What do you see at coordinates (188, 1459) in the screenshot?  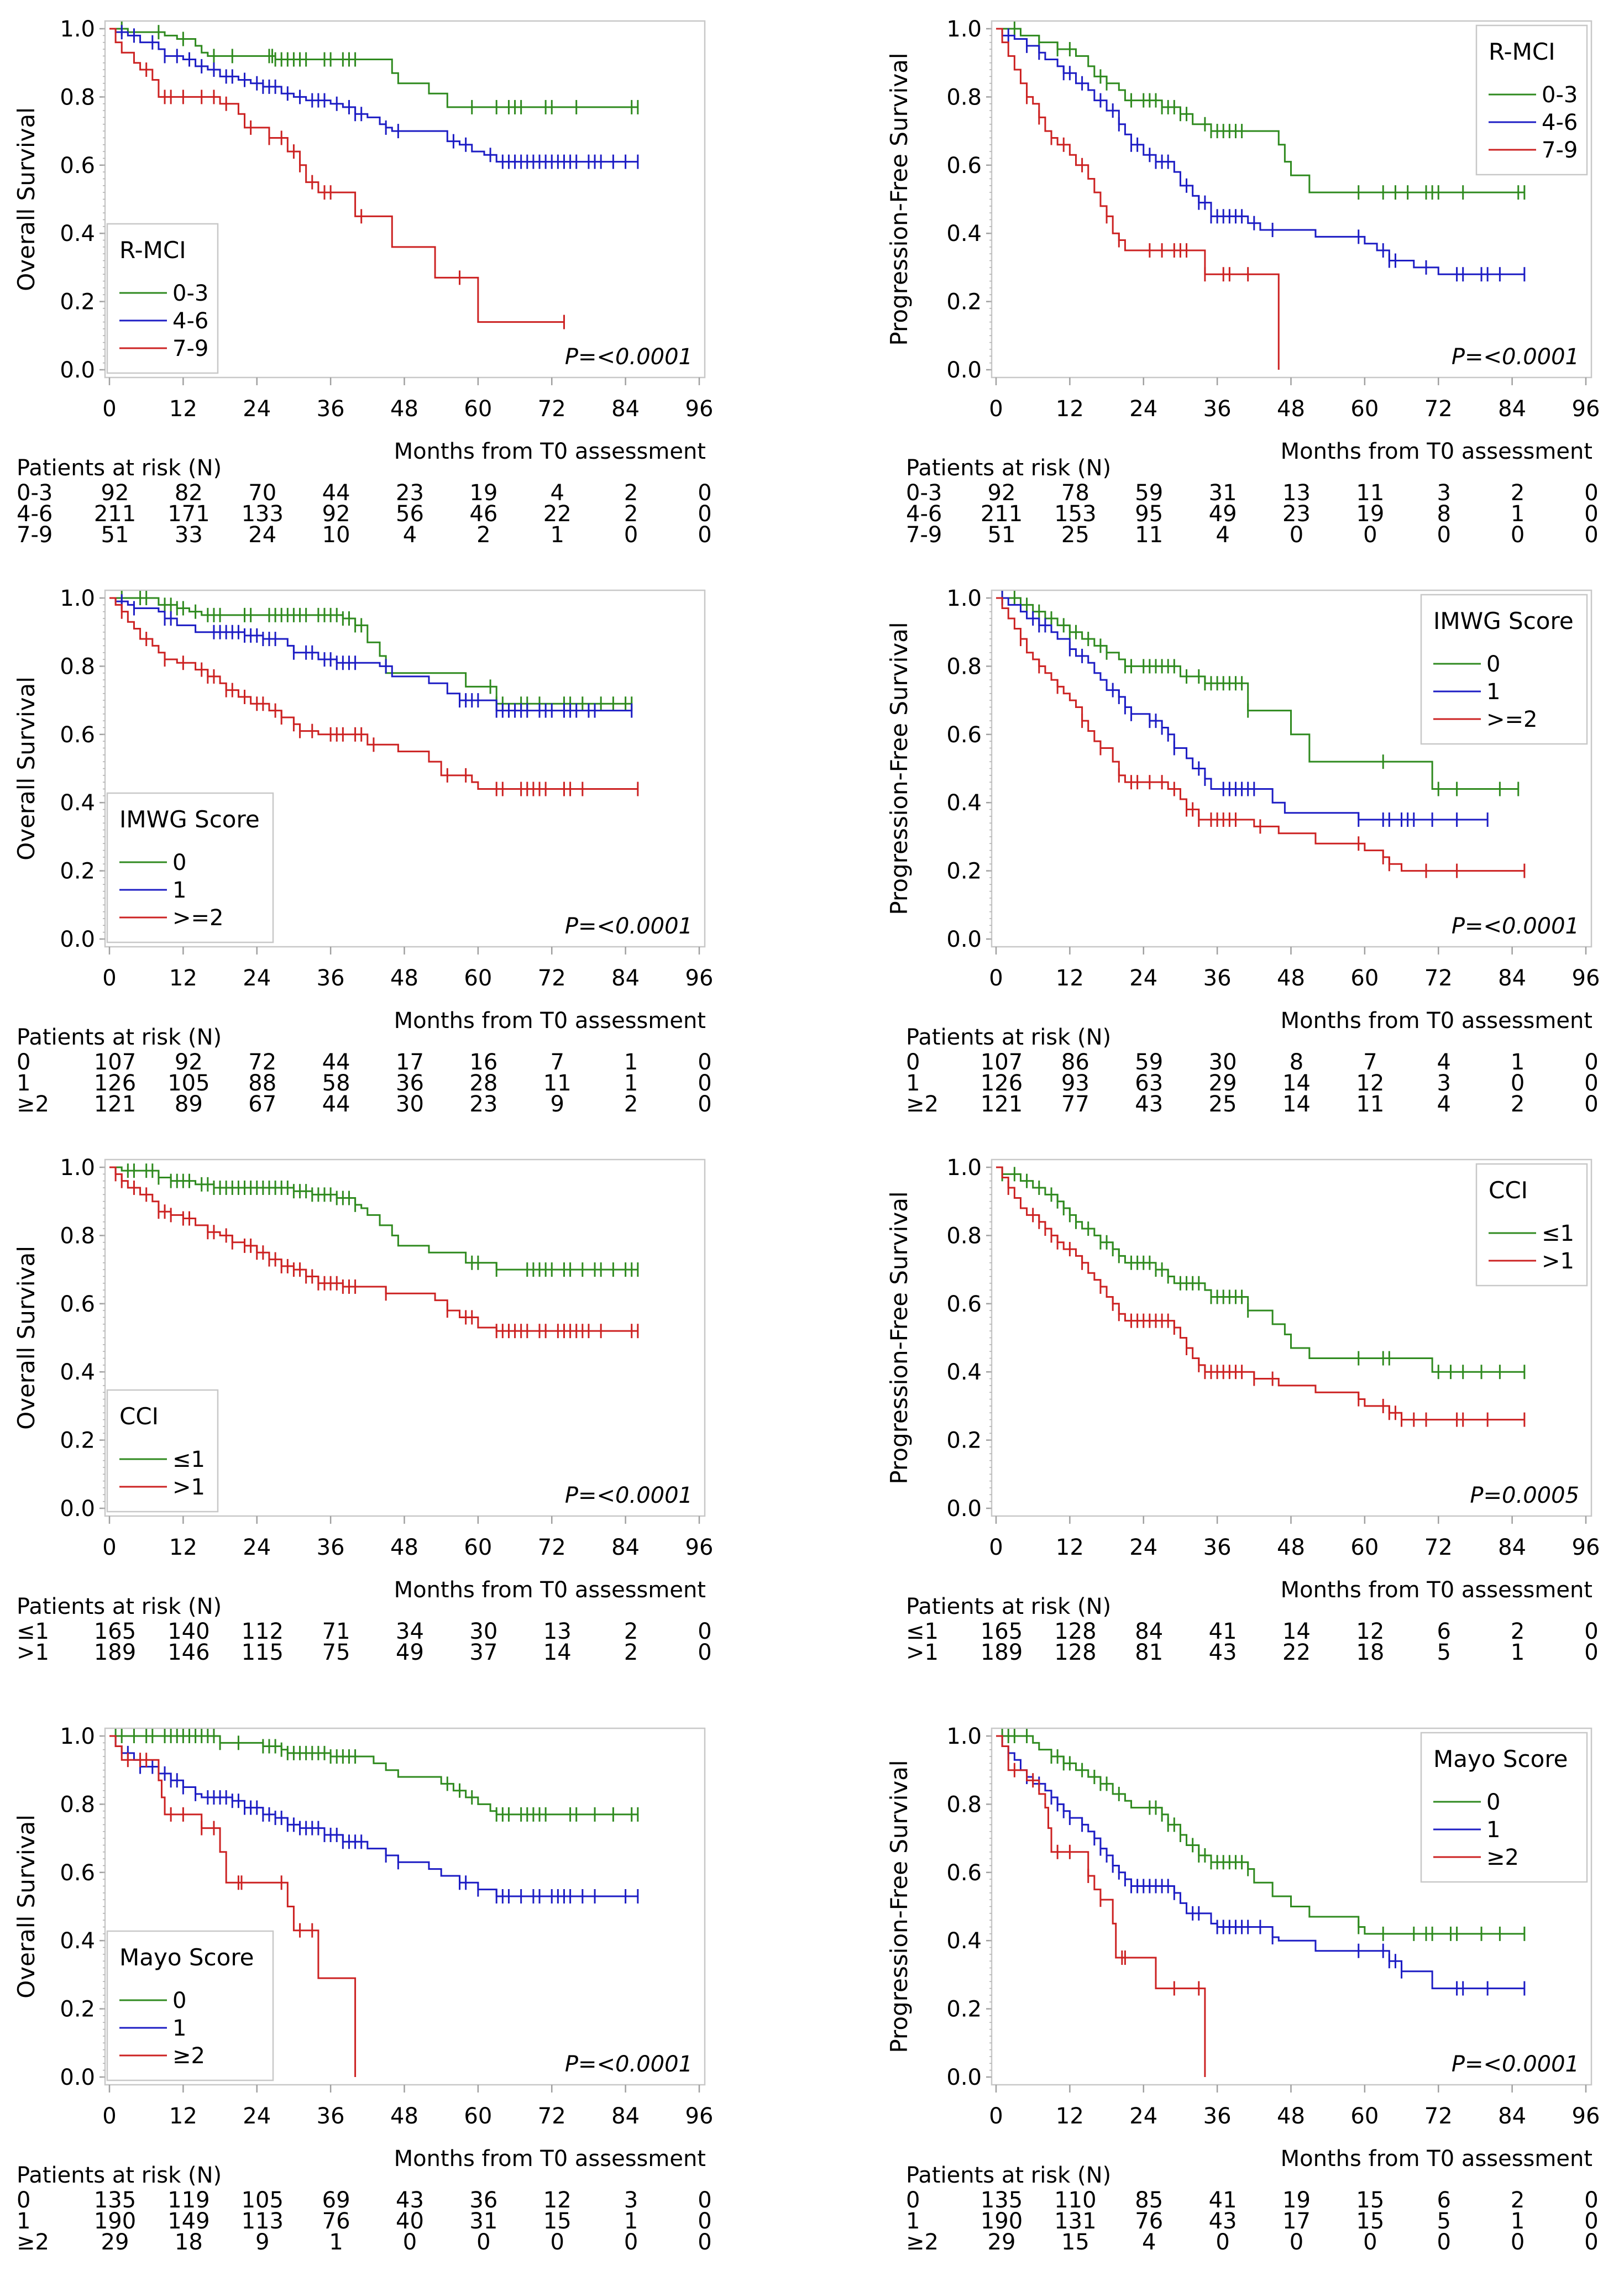 I see `legend-item-label: ≤1` at bounding box center [188, 1459].